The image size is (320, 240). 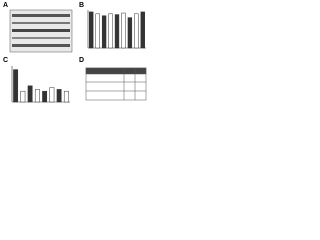 I want to click on table, so click(x=116, y=84).